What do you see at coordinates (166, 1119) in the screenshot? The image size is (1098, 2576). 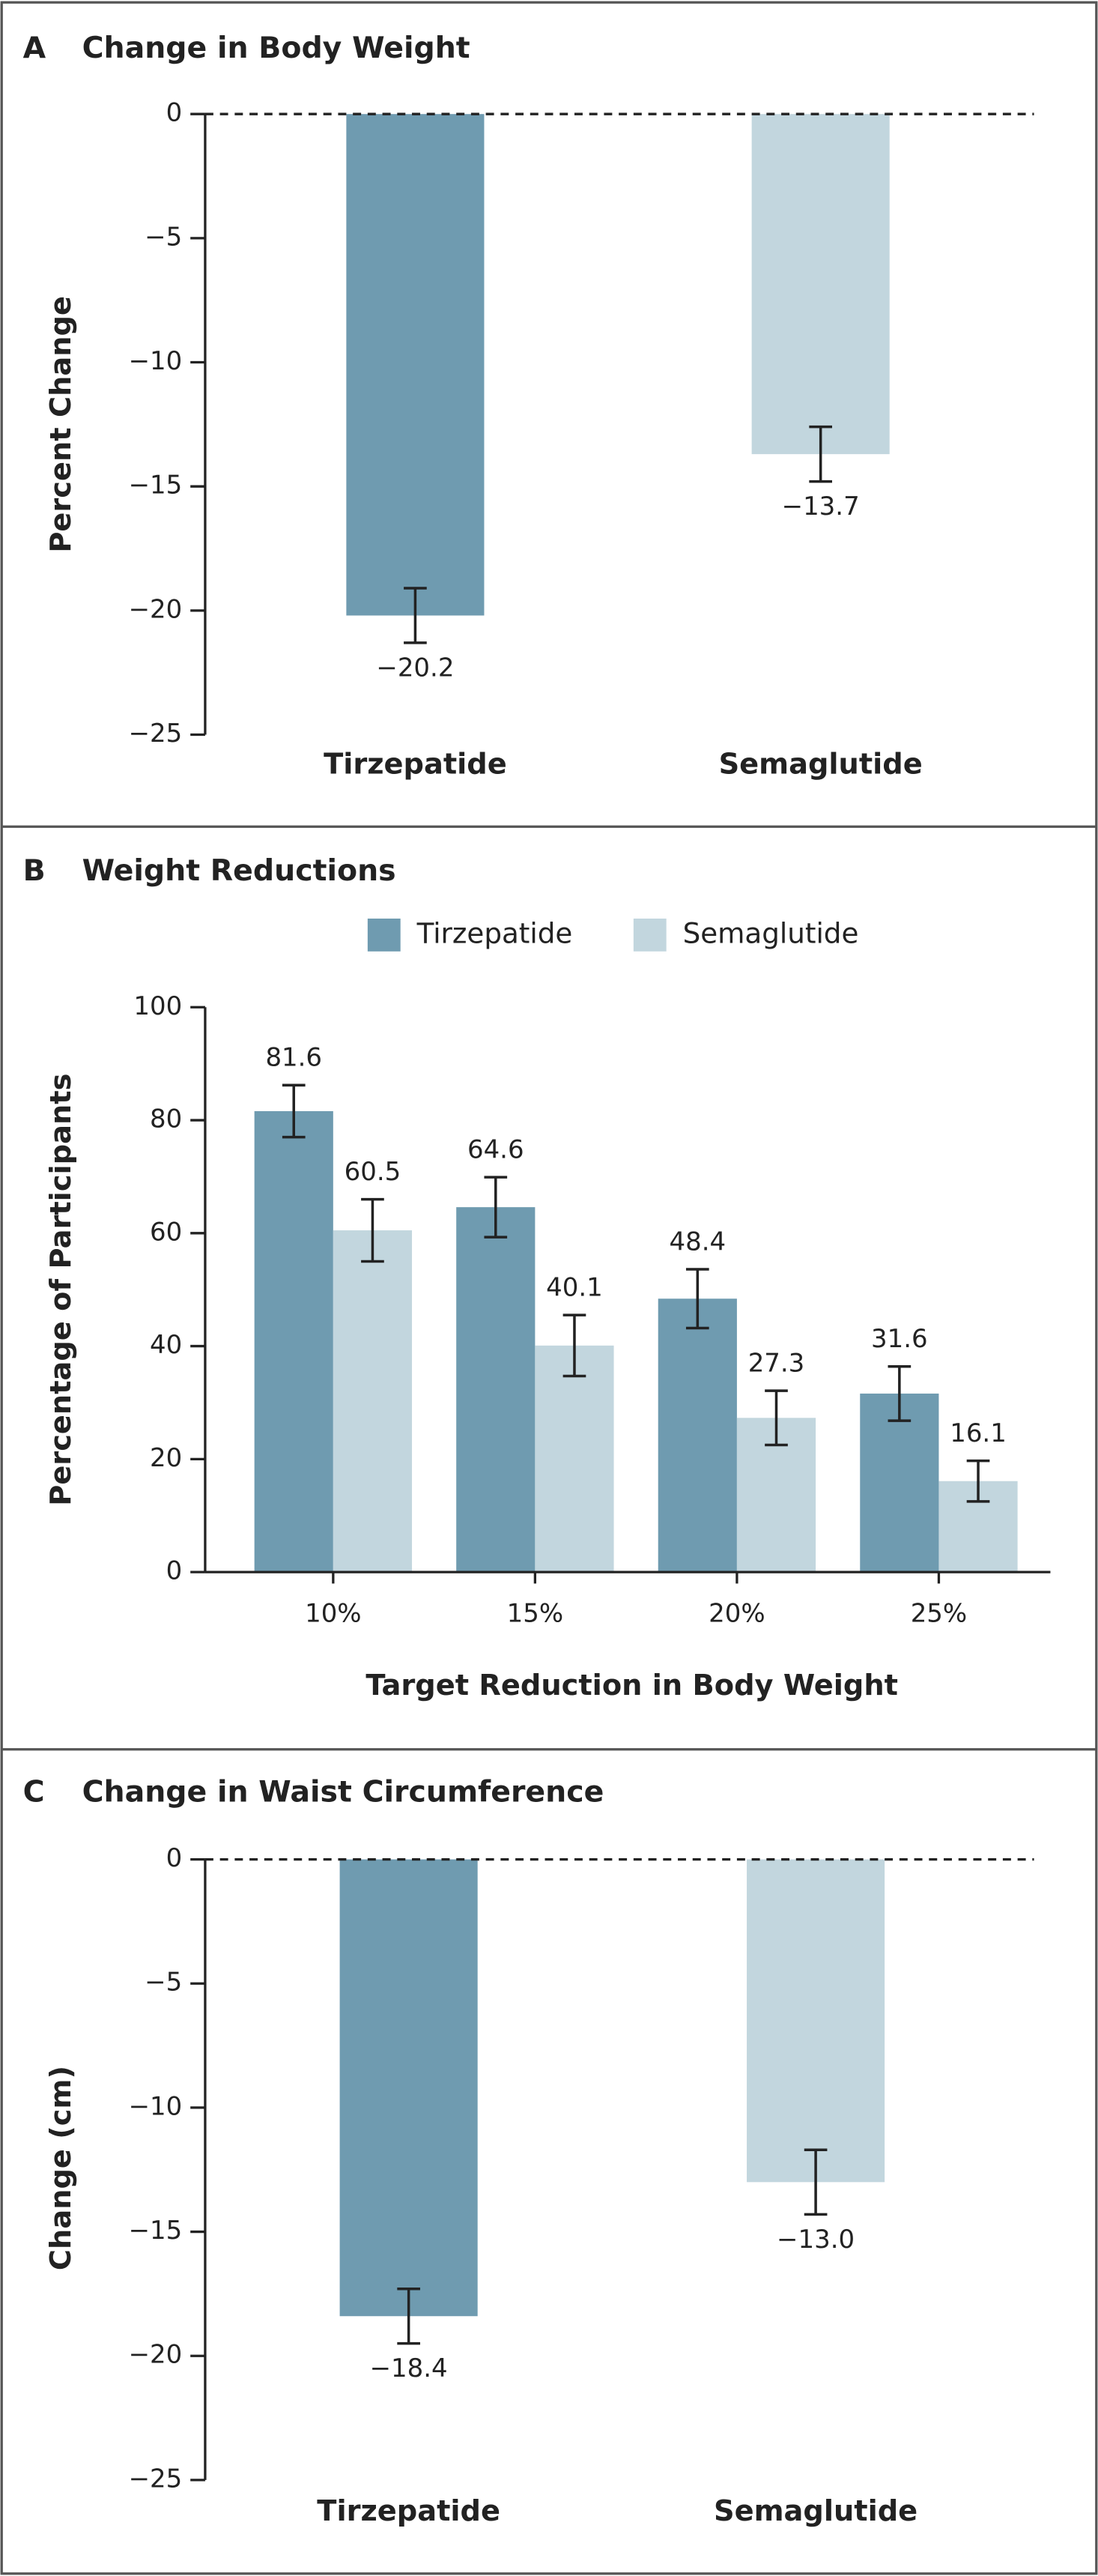 I see `y-tick-label: 80` at bounding box center [166, 1119].